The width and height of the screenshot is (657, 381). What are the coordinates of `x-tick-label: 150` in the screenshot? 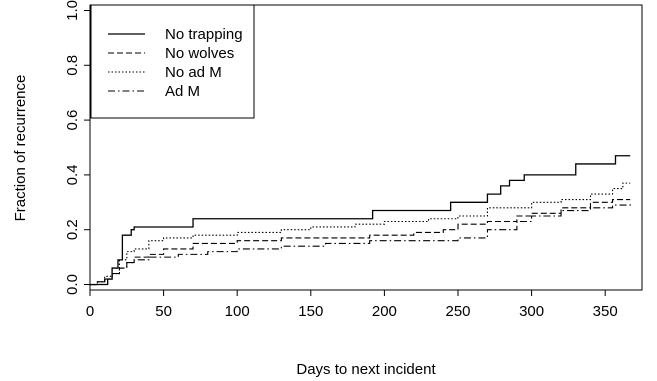 It's located at (310, 311).